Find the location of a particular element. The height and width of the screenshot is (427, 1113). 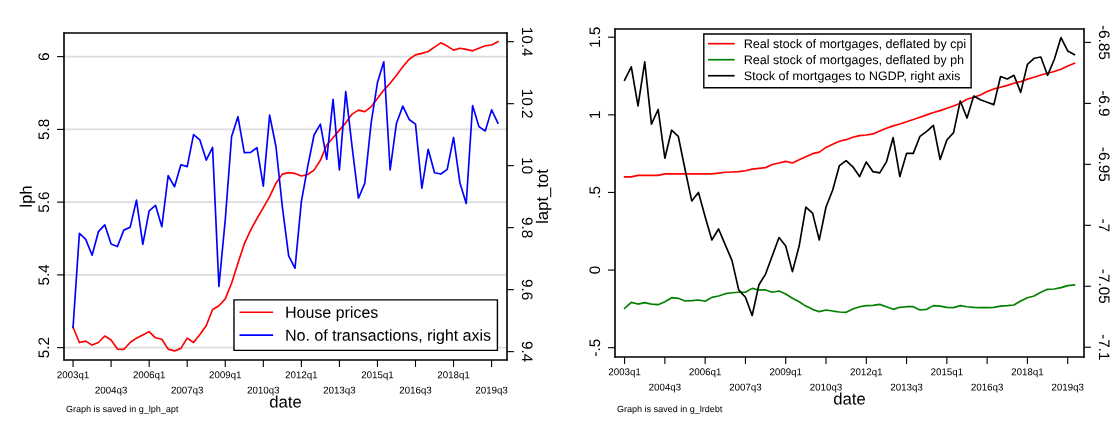

y2-tick-label: 9.6 is located at coordinates (527, 289).